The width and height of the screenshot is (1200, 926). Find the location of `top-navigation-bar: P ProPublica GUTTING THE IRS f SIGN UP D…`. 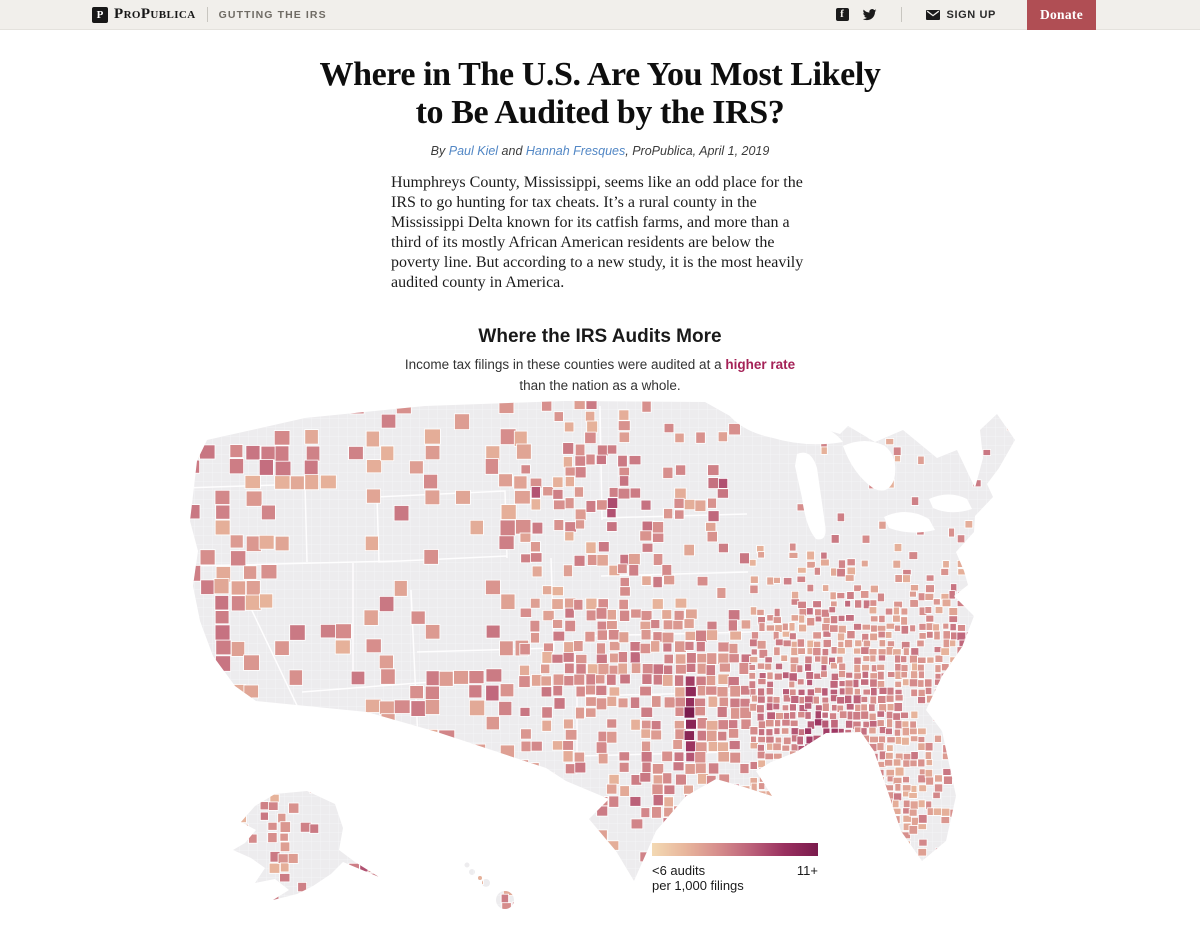

top-navigation-bar: P ProPublica GUTTING THE IRS f SIGN UP D… is located at coordinates (600, 15).